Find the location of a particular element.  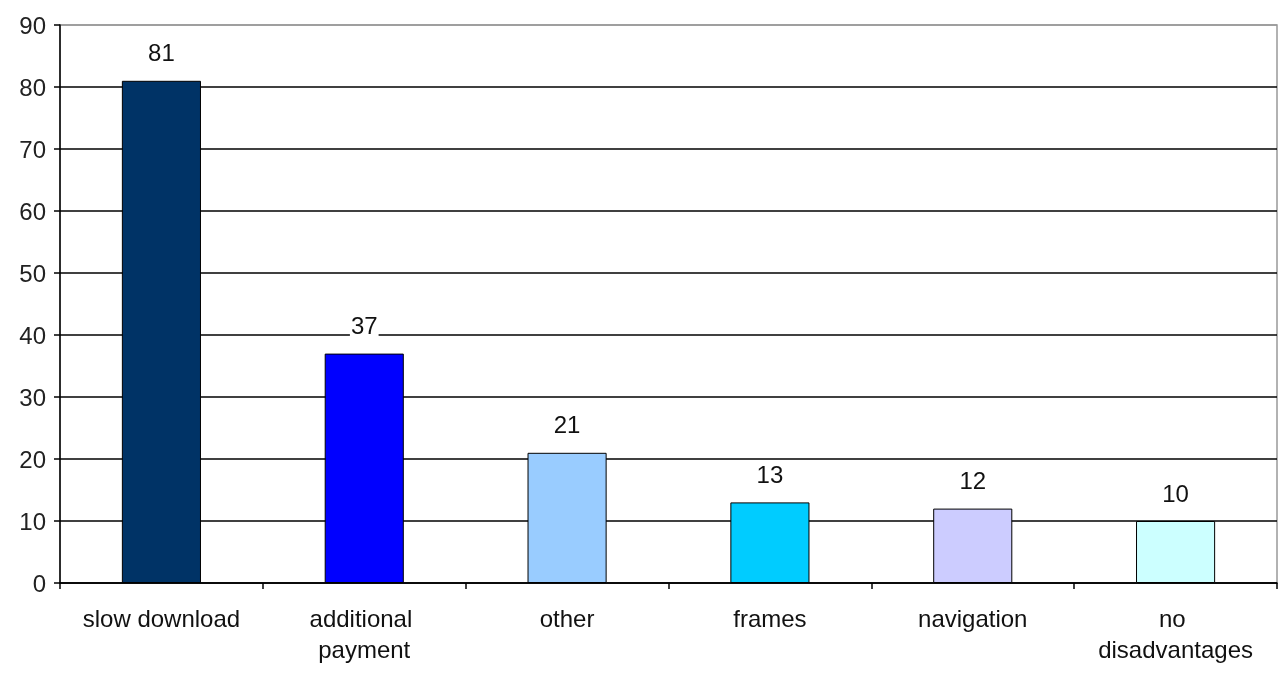

x-tick-label: slow download is located at coordinates (161, 618).